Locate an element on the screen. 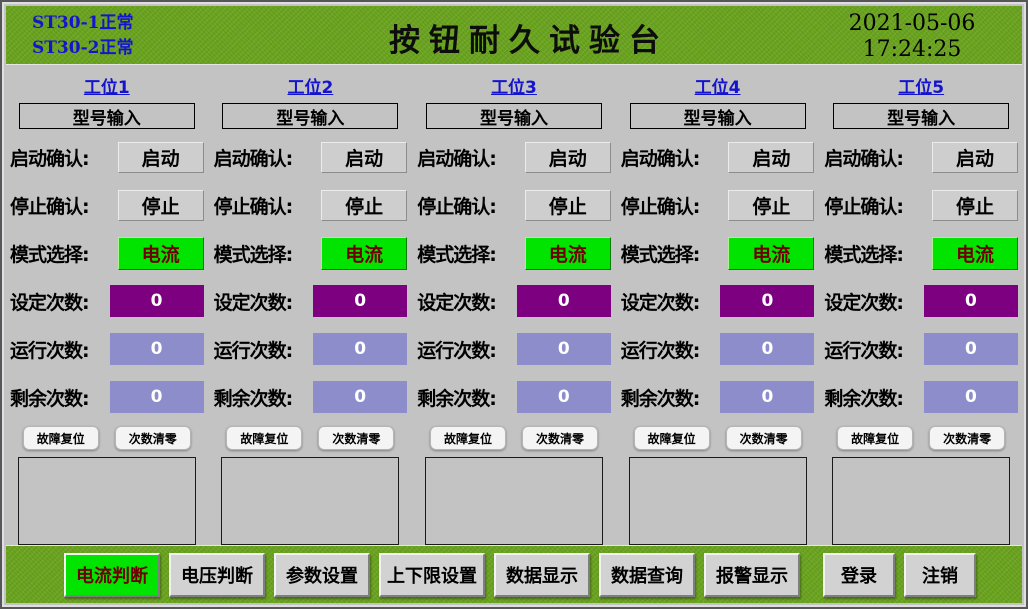 The width and height of the screenshot is (1028, 609). nav-login: 登录 is located at coordinates (859, 574).